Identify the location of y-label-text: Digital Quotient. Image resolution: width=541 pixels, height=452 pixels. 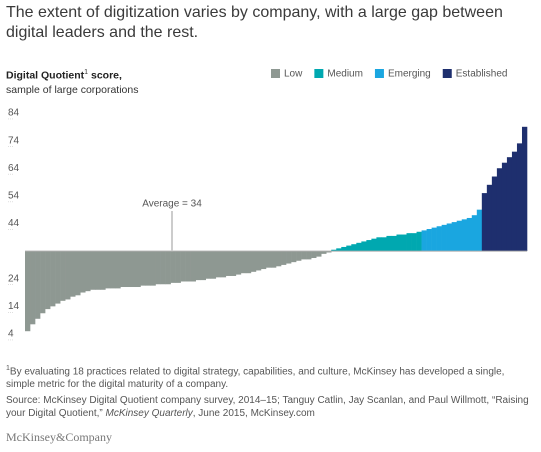
(45, 75).